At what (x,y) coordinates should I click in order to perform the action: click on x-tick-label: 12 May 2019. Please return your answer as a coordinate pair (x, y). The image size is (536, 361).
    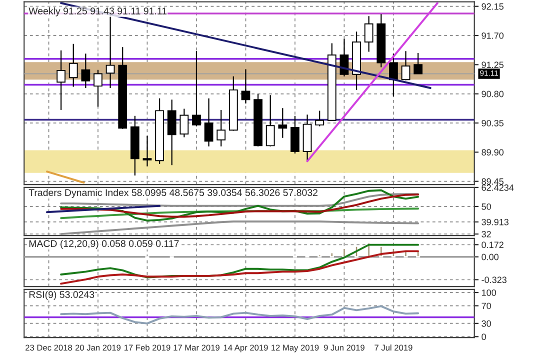
    Looking at the image, I should click on (295, 348).